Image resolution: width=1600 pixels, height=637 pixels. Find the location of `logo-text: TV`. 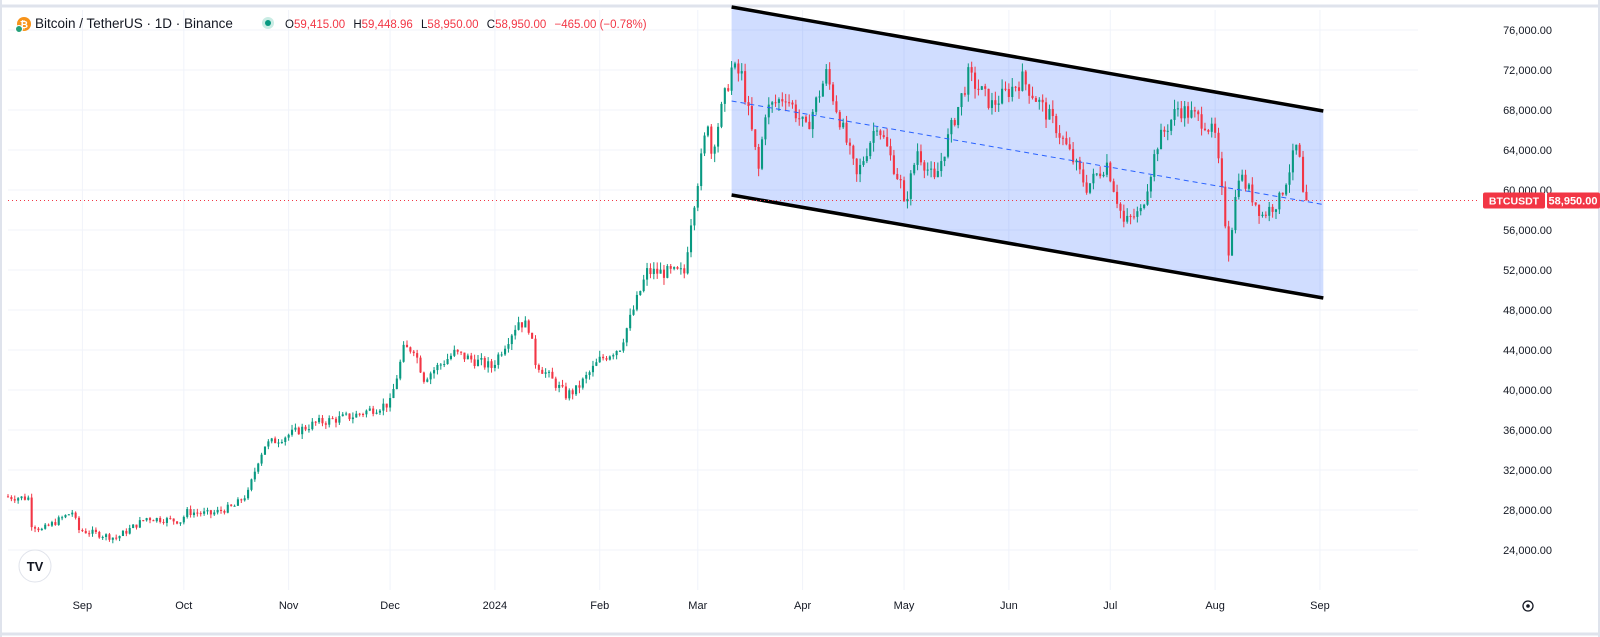

logo-text: TV is located at coordinates (35, 566).